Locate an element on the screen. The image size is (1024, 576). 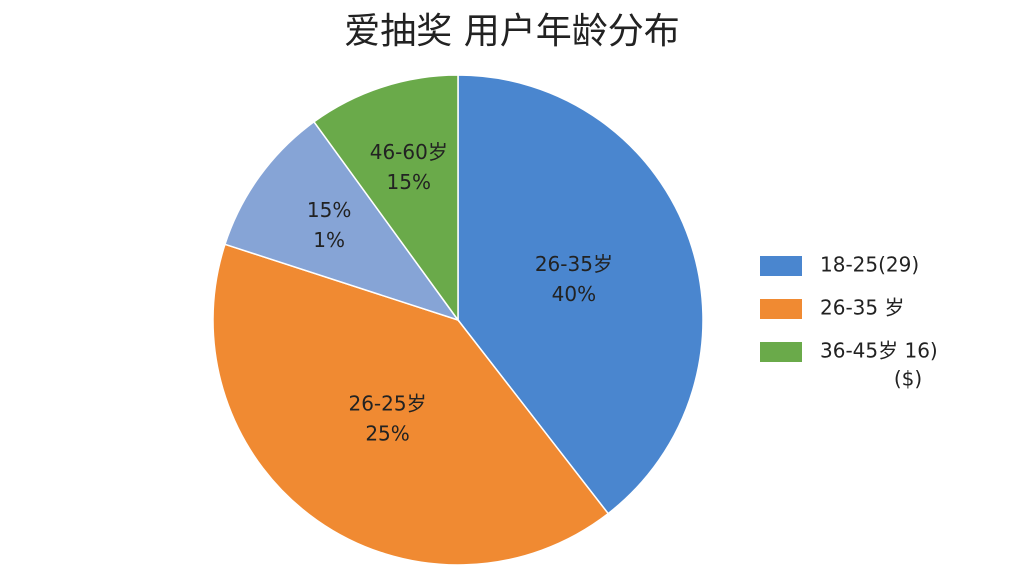
slice-label: 26-35岁 is located at coordinates (574, 264).